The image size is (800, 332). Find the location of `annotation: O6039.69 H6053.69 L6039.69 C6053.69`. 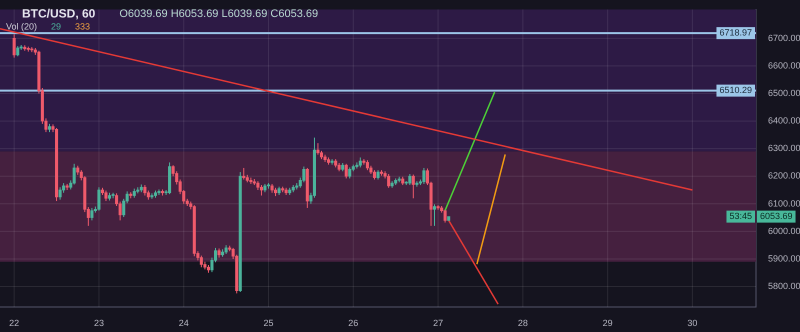

annotation: O6039.69 H6053.69 L6039.69 C6053.69 is located at coordinates (218, 14).